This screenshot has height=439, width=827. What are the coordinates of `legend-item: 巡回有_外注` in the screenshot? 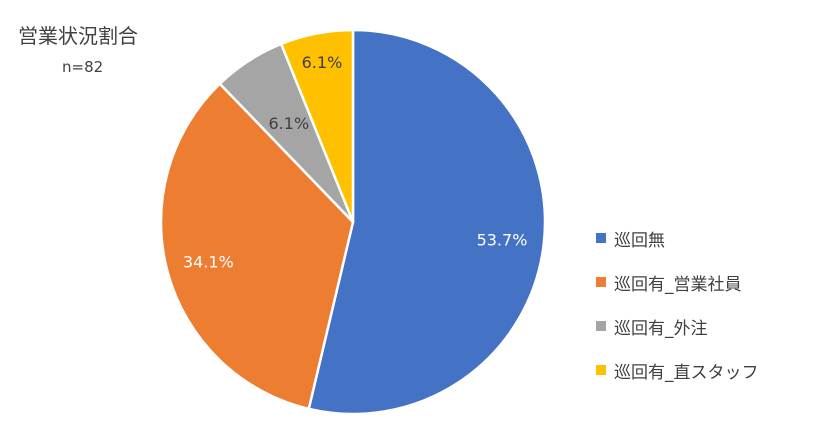 It's located at (677, 327).